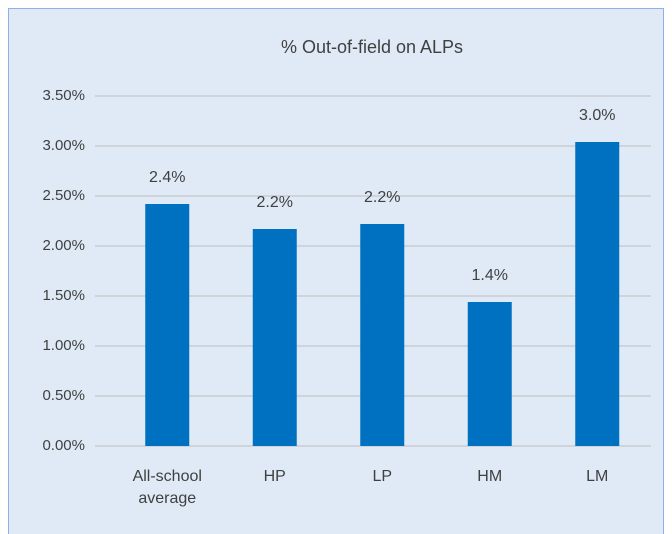 This screenshot has height=534, width=672. What do you see at coordinates (63, 245) in the screenshot?
I see `y-tick-label: 2.00%` at bounding box center [63, 245].